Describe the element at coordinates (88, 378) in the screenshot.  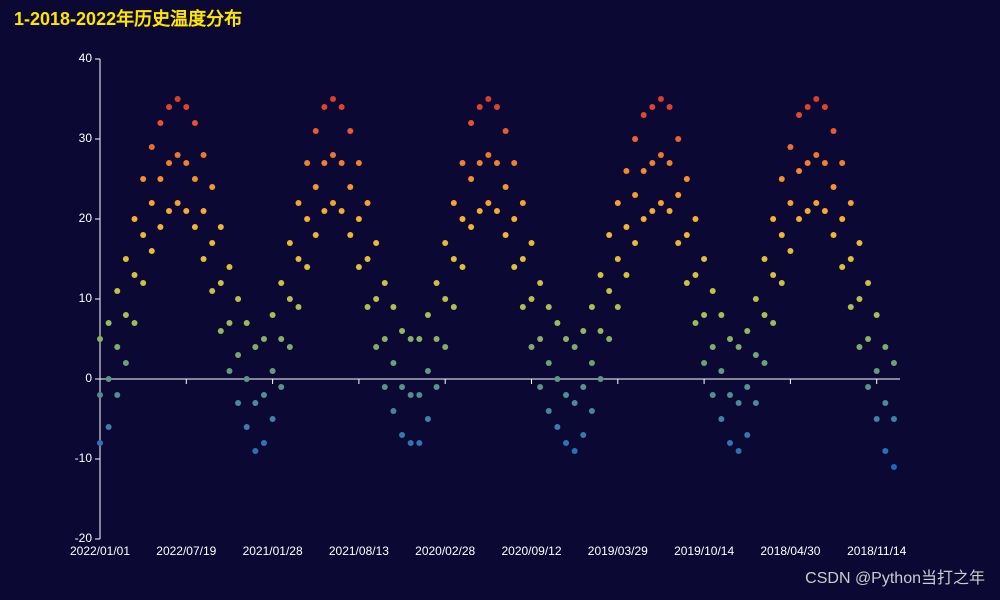
I see `y-tick-label: 0` at that location.